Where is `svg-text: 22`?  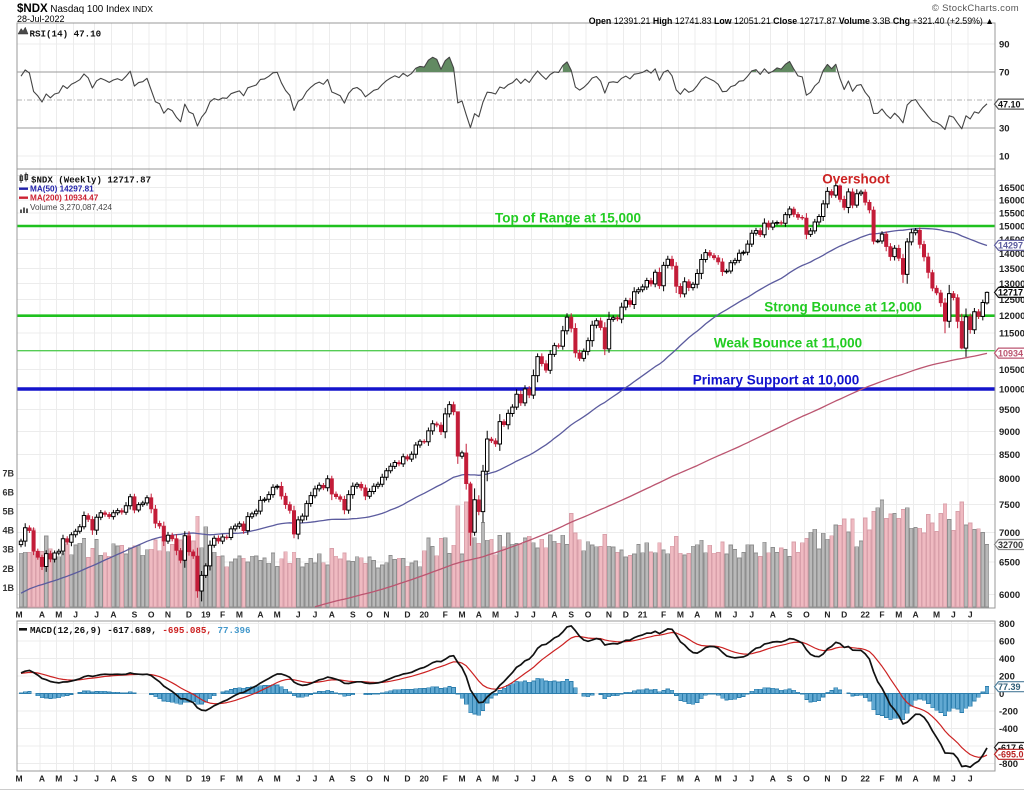
svg-text: 22 is located at coordinates (865, 615).